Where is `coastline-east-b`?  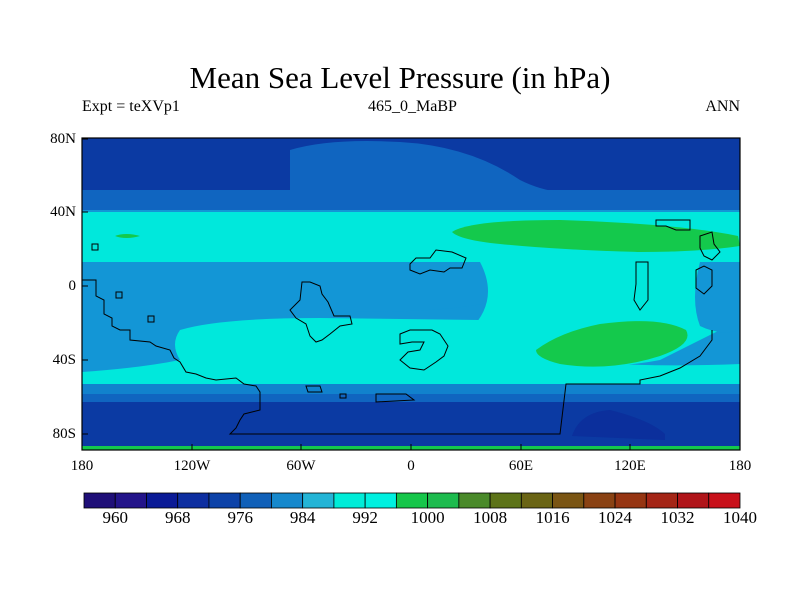
coastline-east-b is located at coordinates (673, 225).